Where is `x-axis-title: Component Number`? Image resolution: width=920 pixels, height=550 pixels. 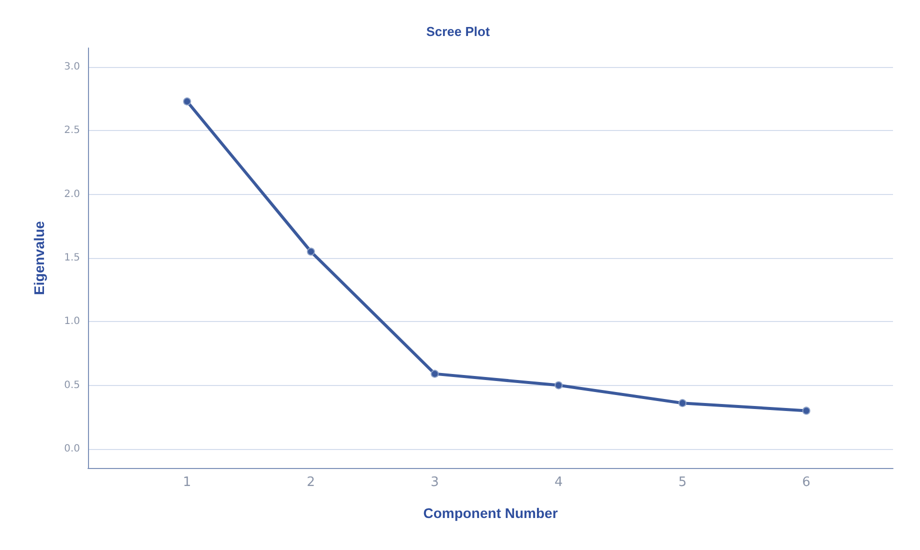 x-axis-title: Component Number is located at coordinates (490, 513).